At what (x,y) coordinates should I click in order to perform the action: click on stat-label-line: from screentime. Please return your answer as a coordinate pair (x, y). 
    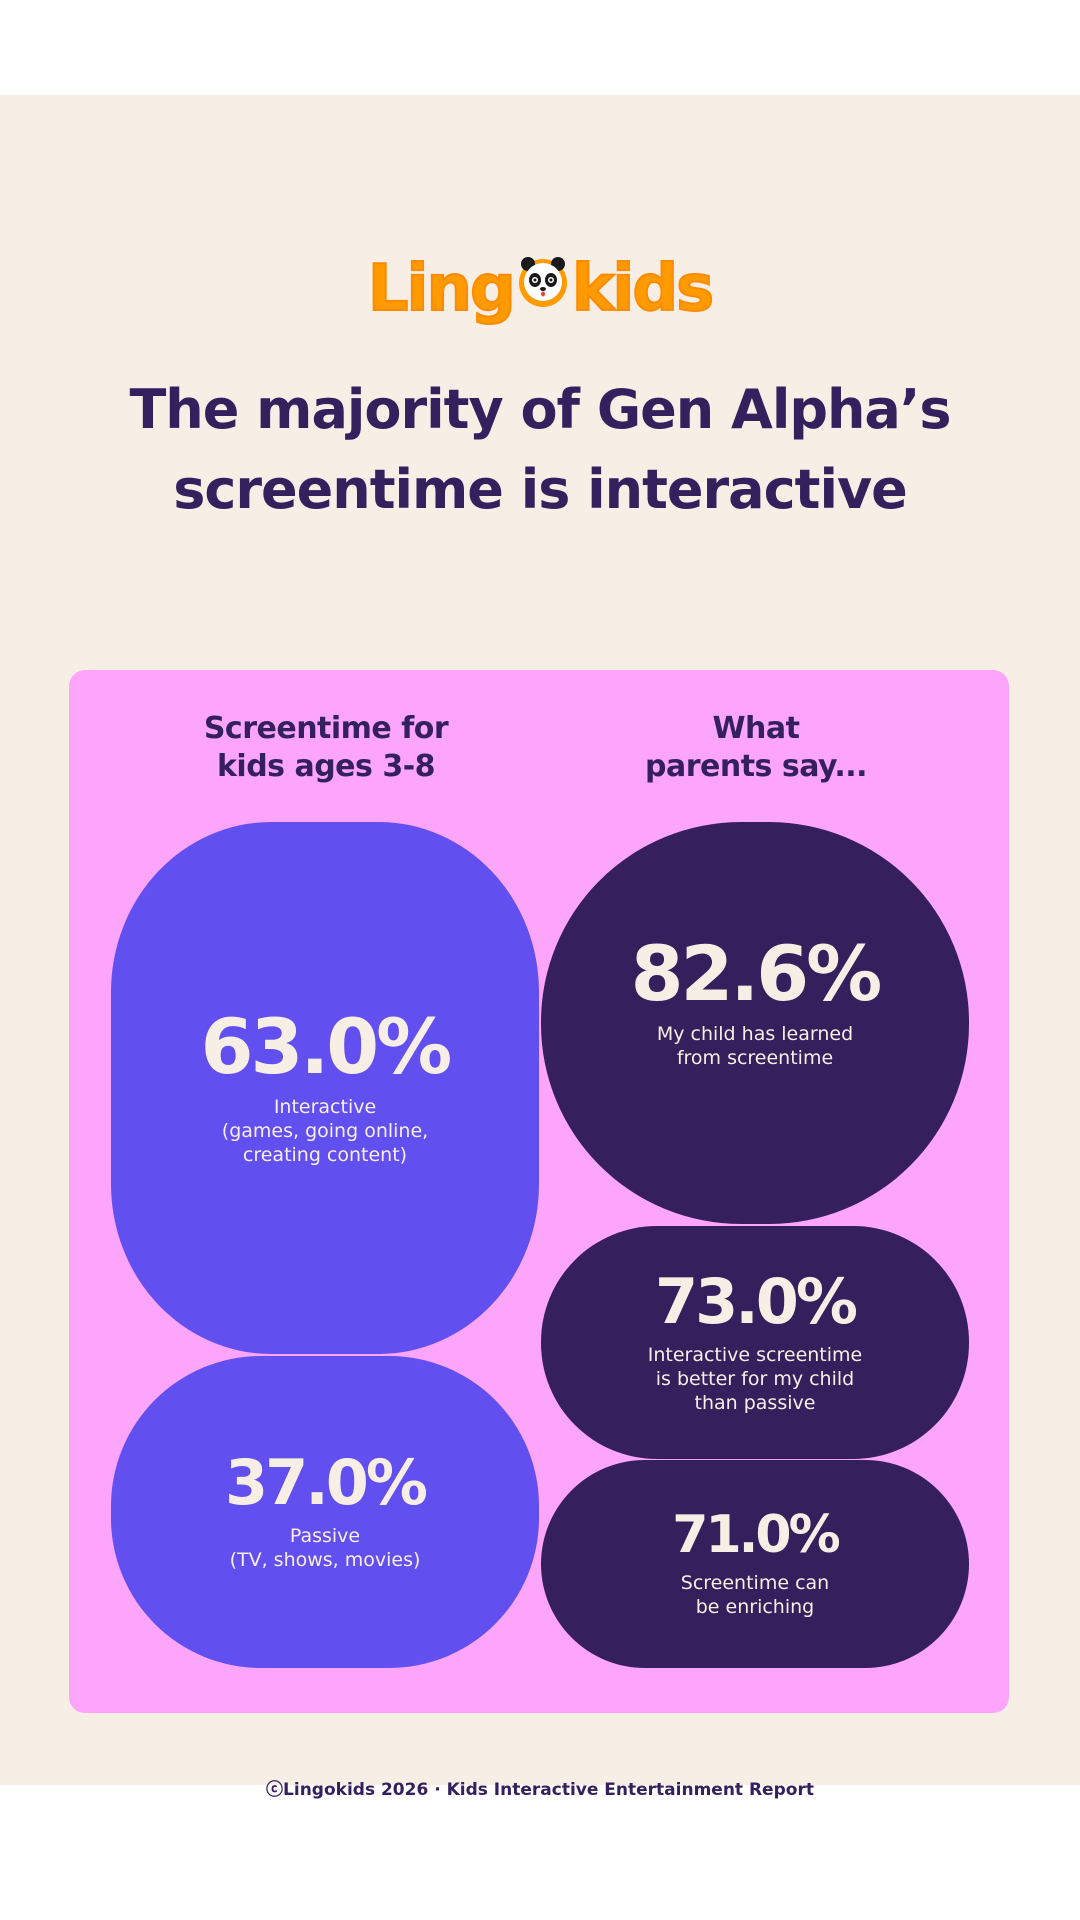
    Looking at the image, I should click on (755, 1058).